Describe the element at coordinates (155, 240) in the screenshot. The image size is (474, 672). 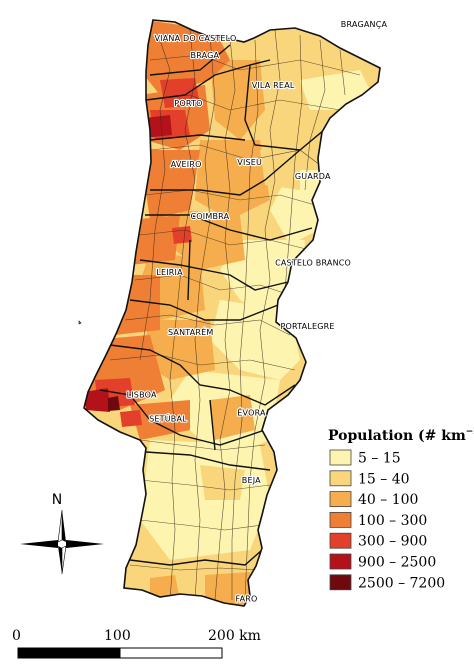
I see `region-fill-coastal-centre` at that location.